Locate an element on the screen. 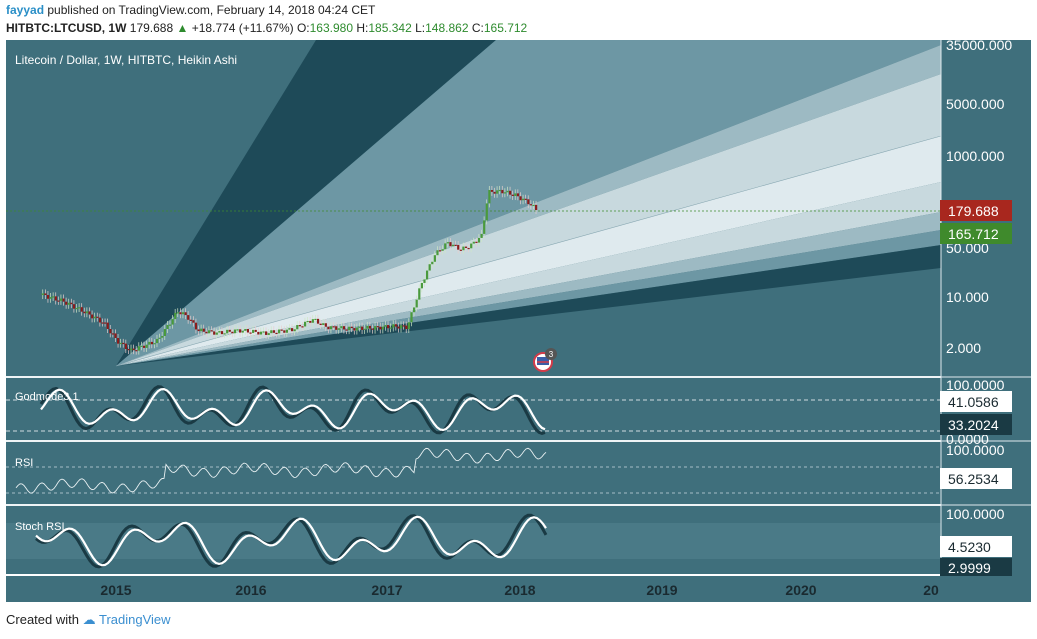 Image resolution: width=1037 pixels, height=639 pixels. open-label: O: is located at coordinates (303, 28).